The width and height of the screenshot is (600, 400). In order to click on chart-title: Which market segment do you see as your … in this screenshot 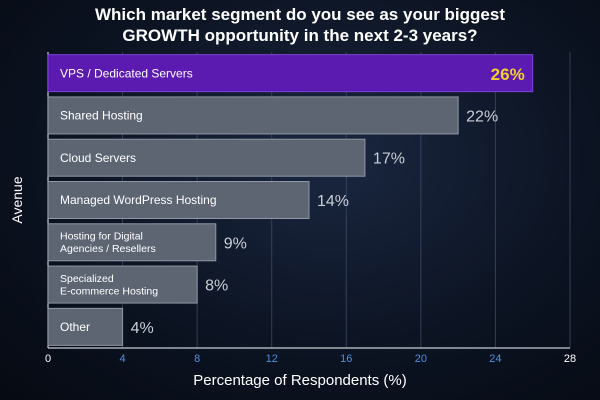, I will do `click(300, 25)`.